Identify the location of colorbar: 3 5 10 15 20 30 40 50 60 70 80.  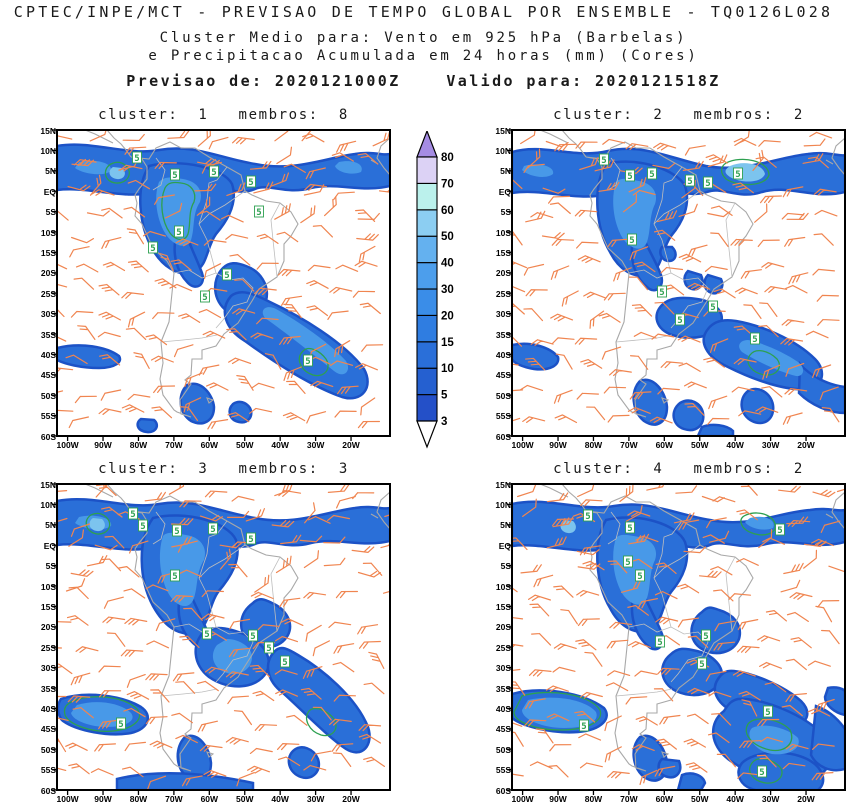
(446, 290).